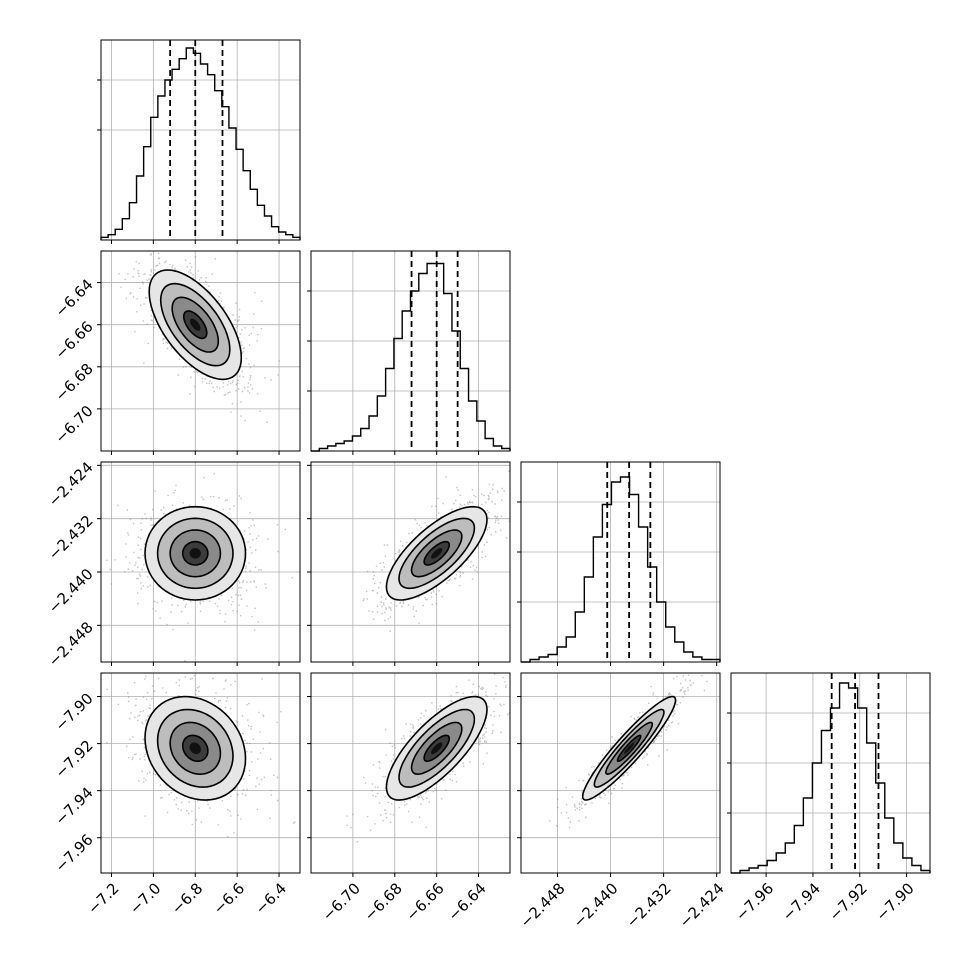 Image resolution: width=970 pixels, height=970 pixels. What do you see at coordinates (73, 759) in the screenshot?
I see `y-tick-label: −7.92` at bounding box center [73, 759].